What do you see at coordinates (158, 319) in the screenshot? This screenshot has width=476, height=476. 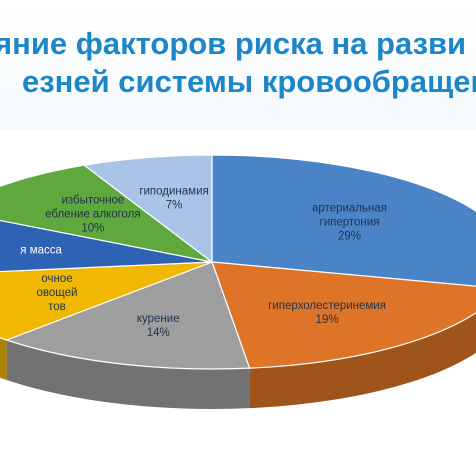 I see `slice-name-label-2-0: курение` at bounding box center [158, 319].